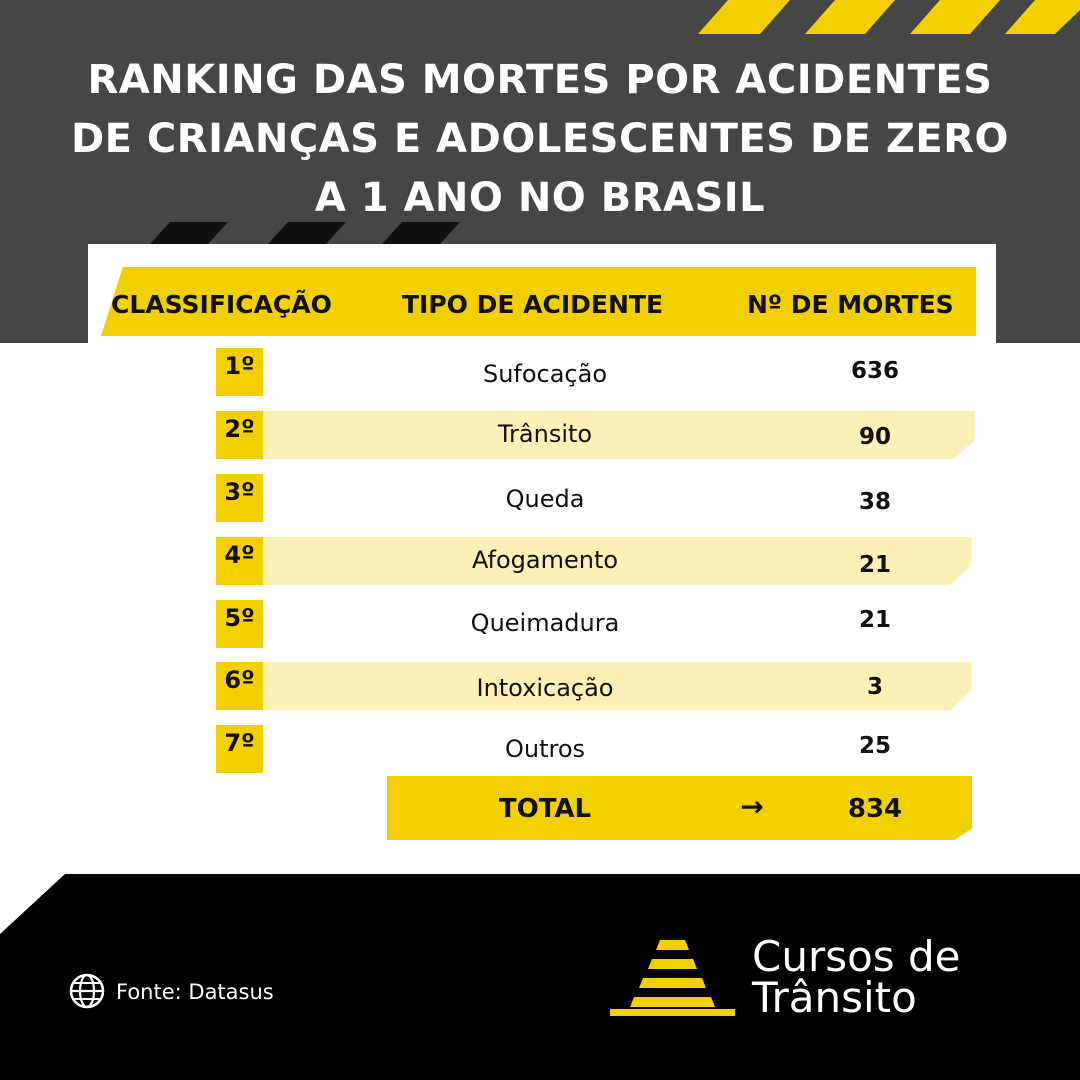 The image size is (1080, 1080). I want to click on type-cell-5: Queimadura, so click(545, 623).